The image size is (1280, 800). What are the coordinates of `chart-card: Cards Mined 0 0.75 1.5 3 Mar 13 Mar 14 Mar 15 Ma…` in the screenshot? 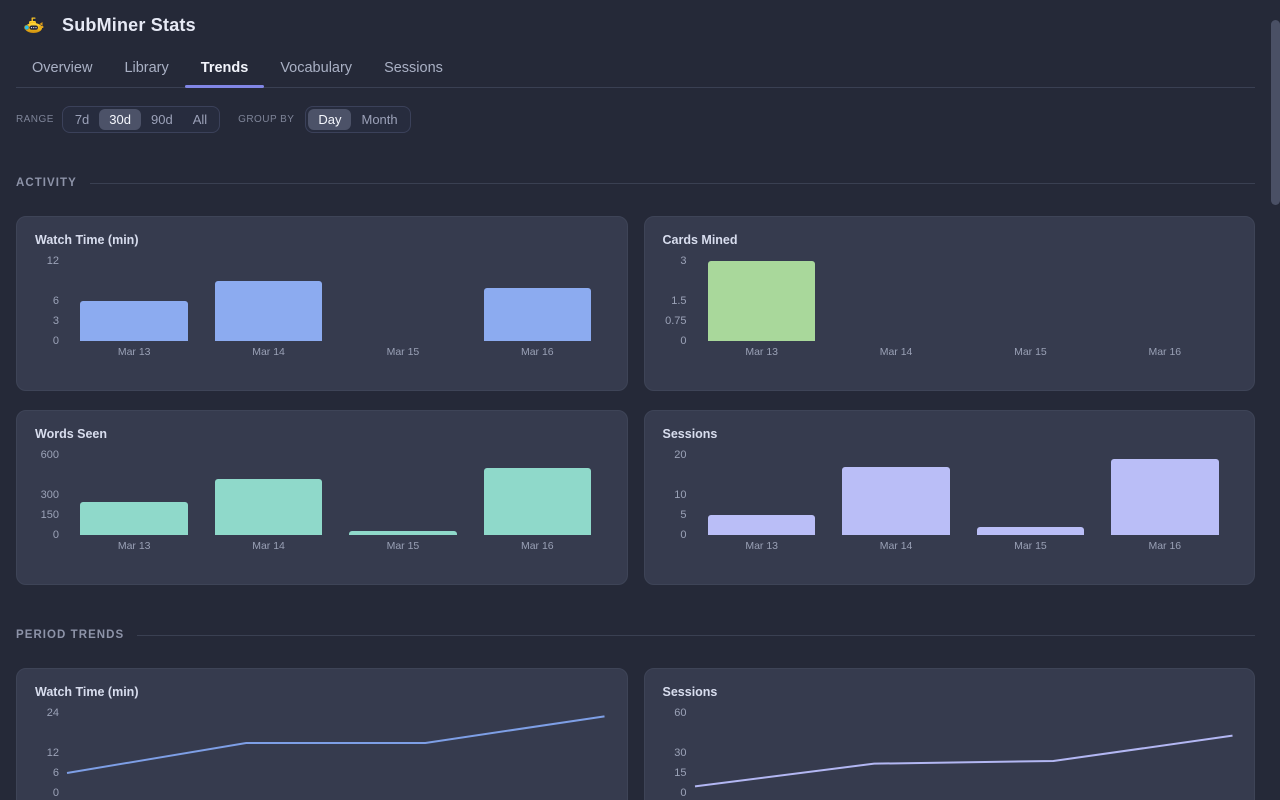 It's located at (949, 303).